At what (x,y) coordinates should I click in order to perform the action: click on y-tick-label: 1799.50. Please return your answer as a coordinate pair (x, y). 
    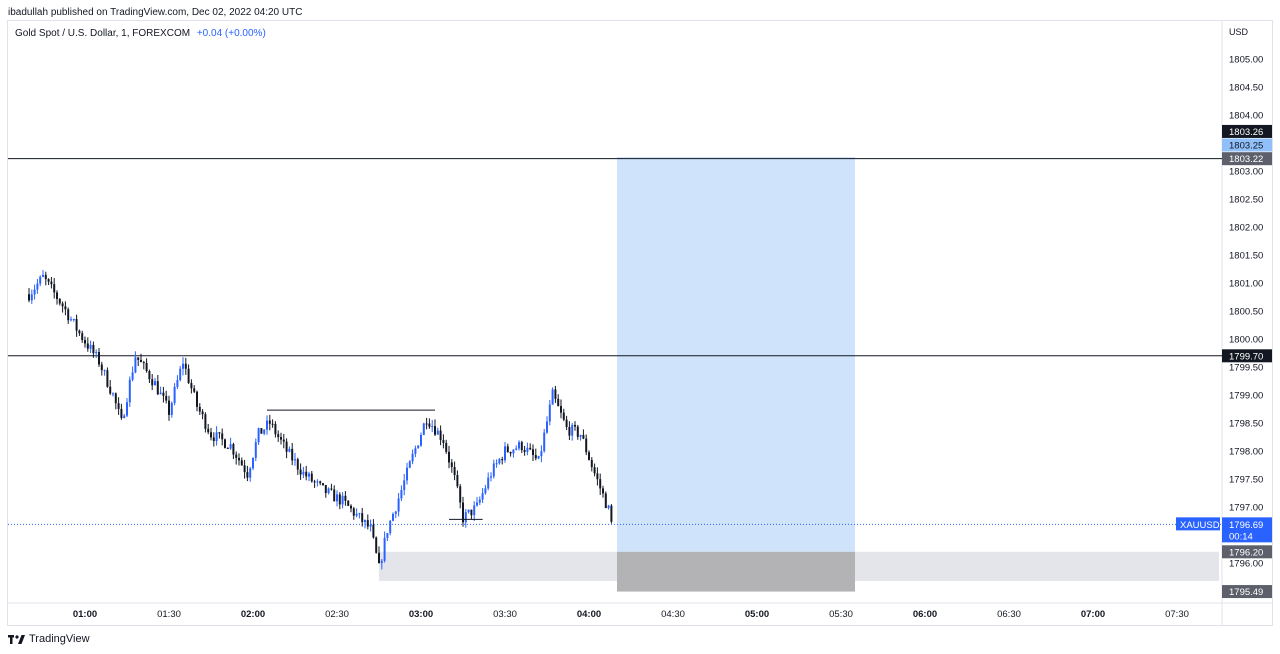
    Looking at the image, I should click on (1246, 368).